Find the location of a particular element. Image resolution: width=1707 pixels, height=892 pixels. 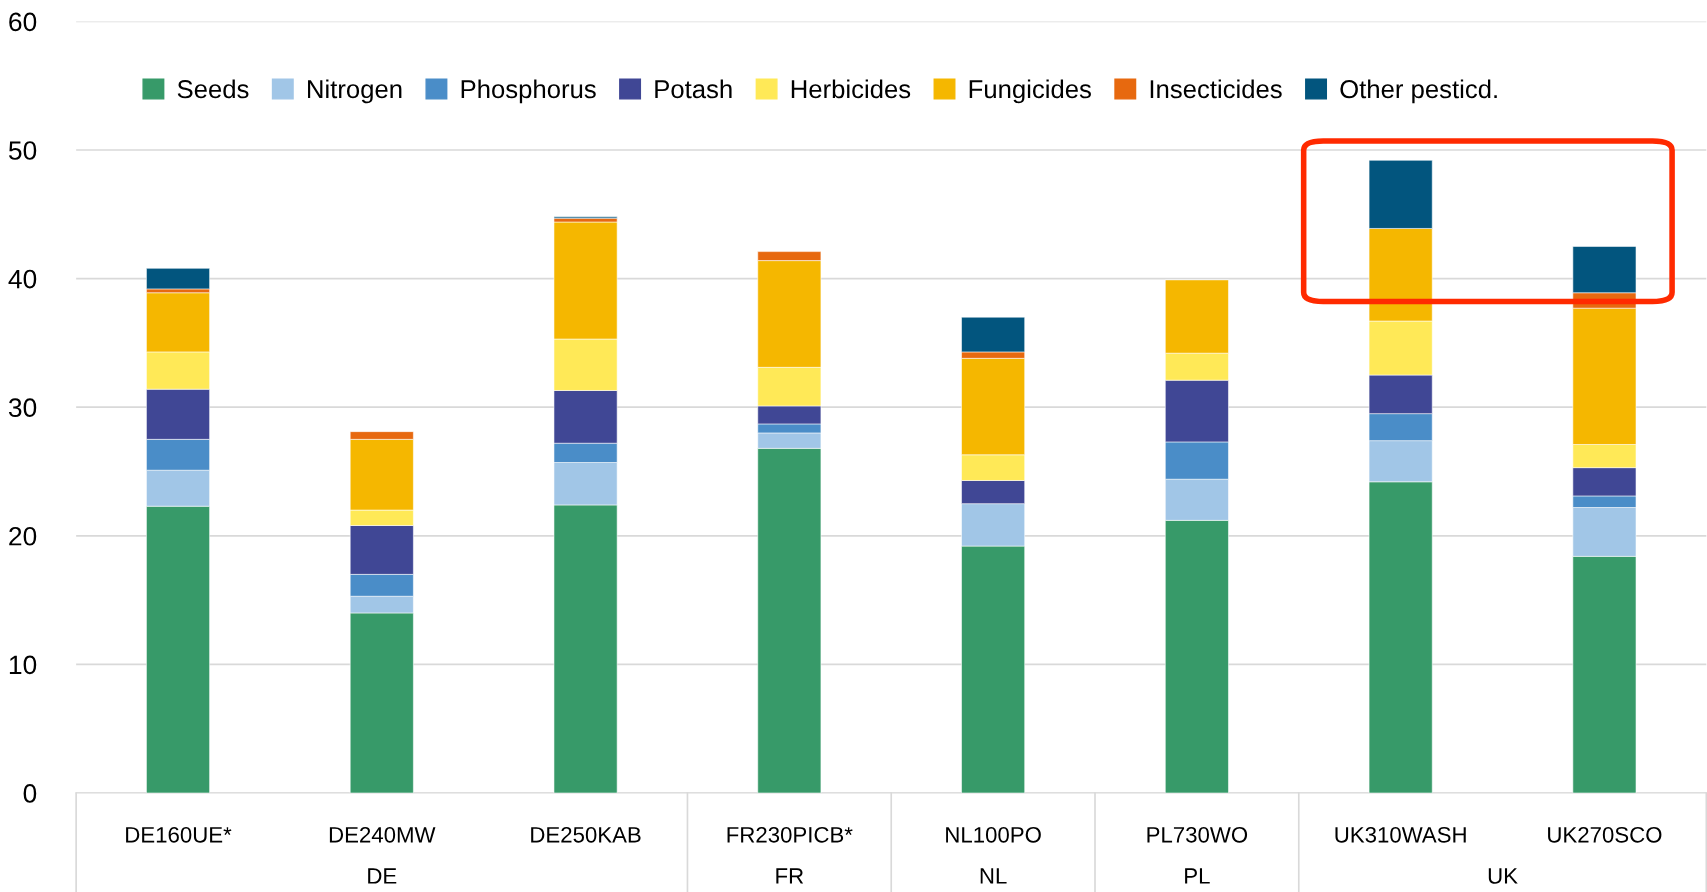

x-tick-label: DE160UE* is located at coordinates (179, 834).